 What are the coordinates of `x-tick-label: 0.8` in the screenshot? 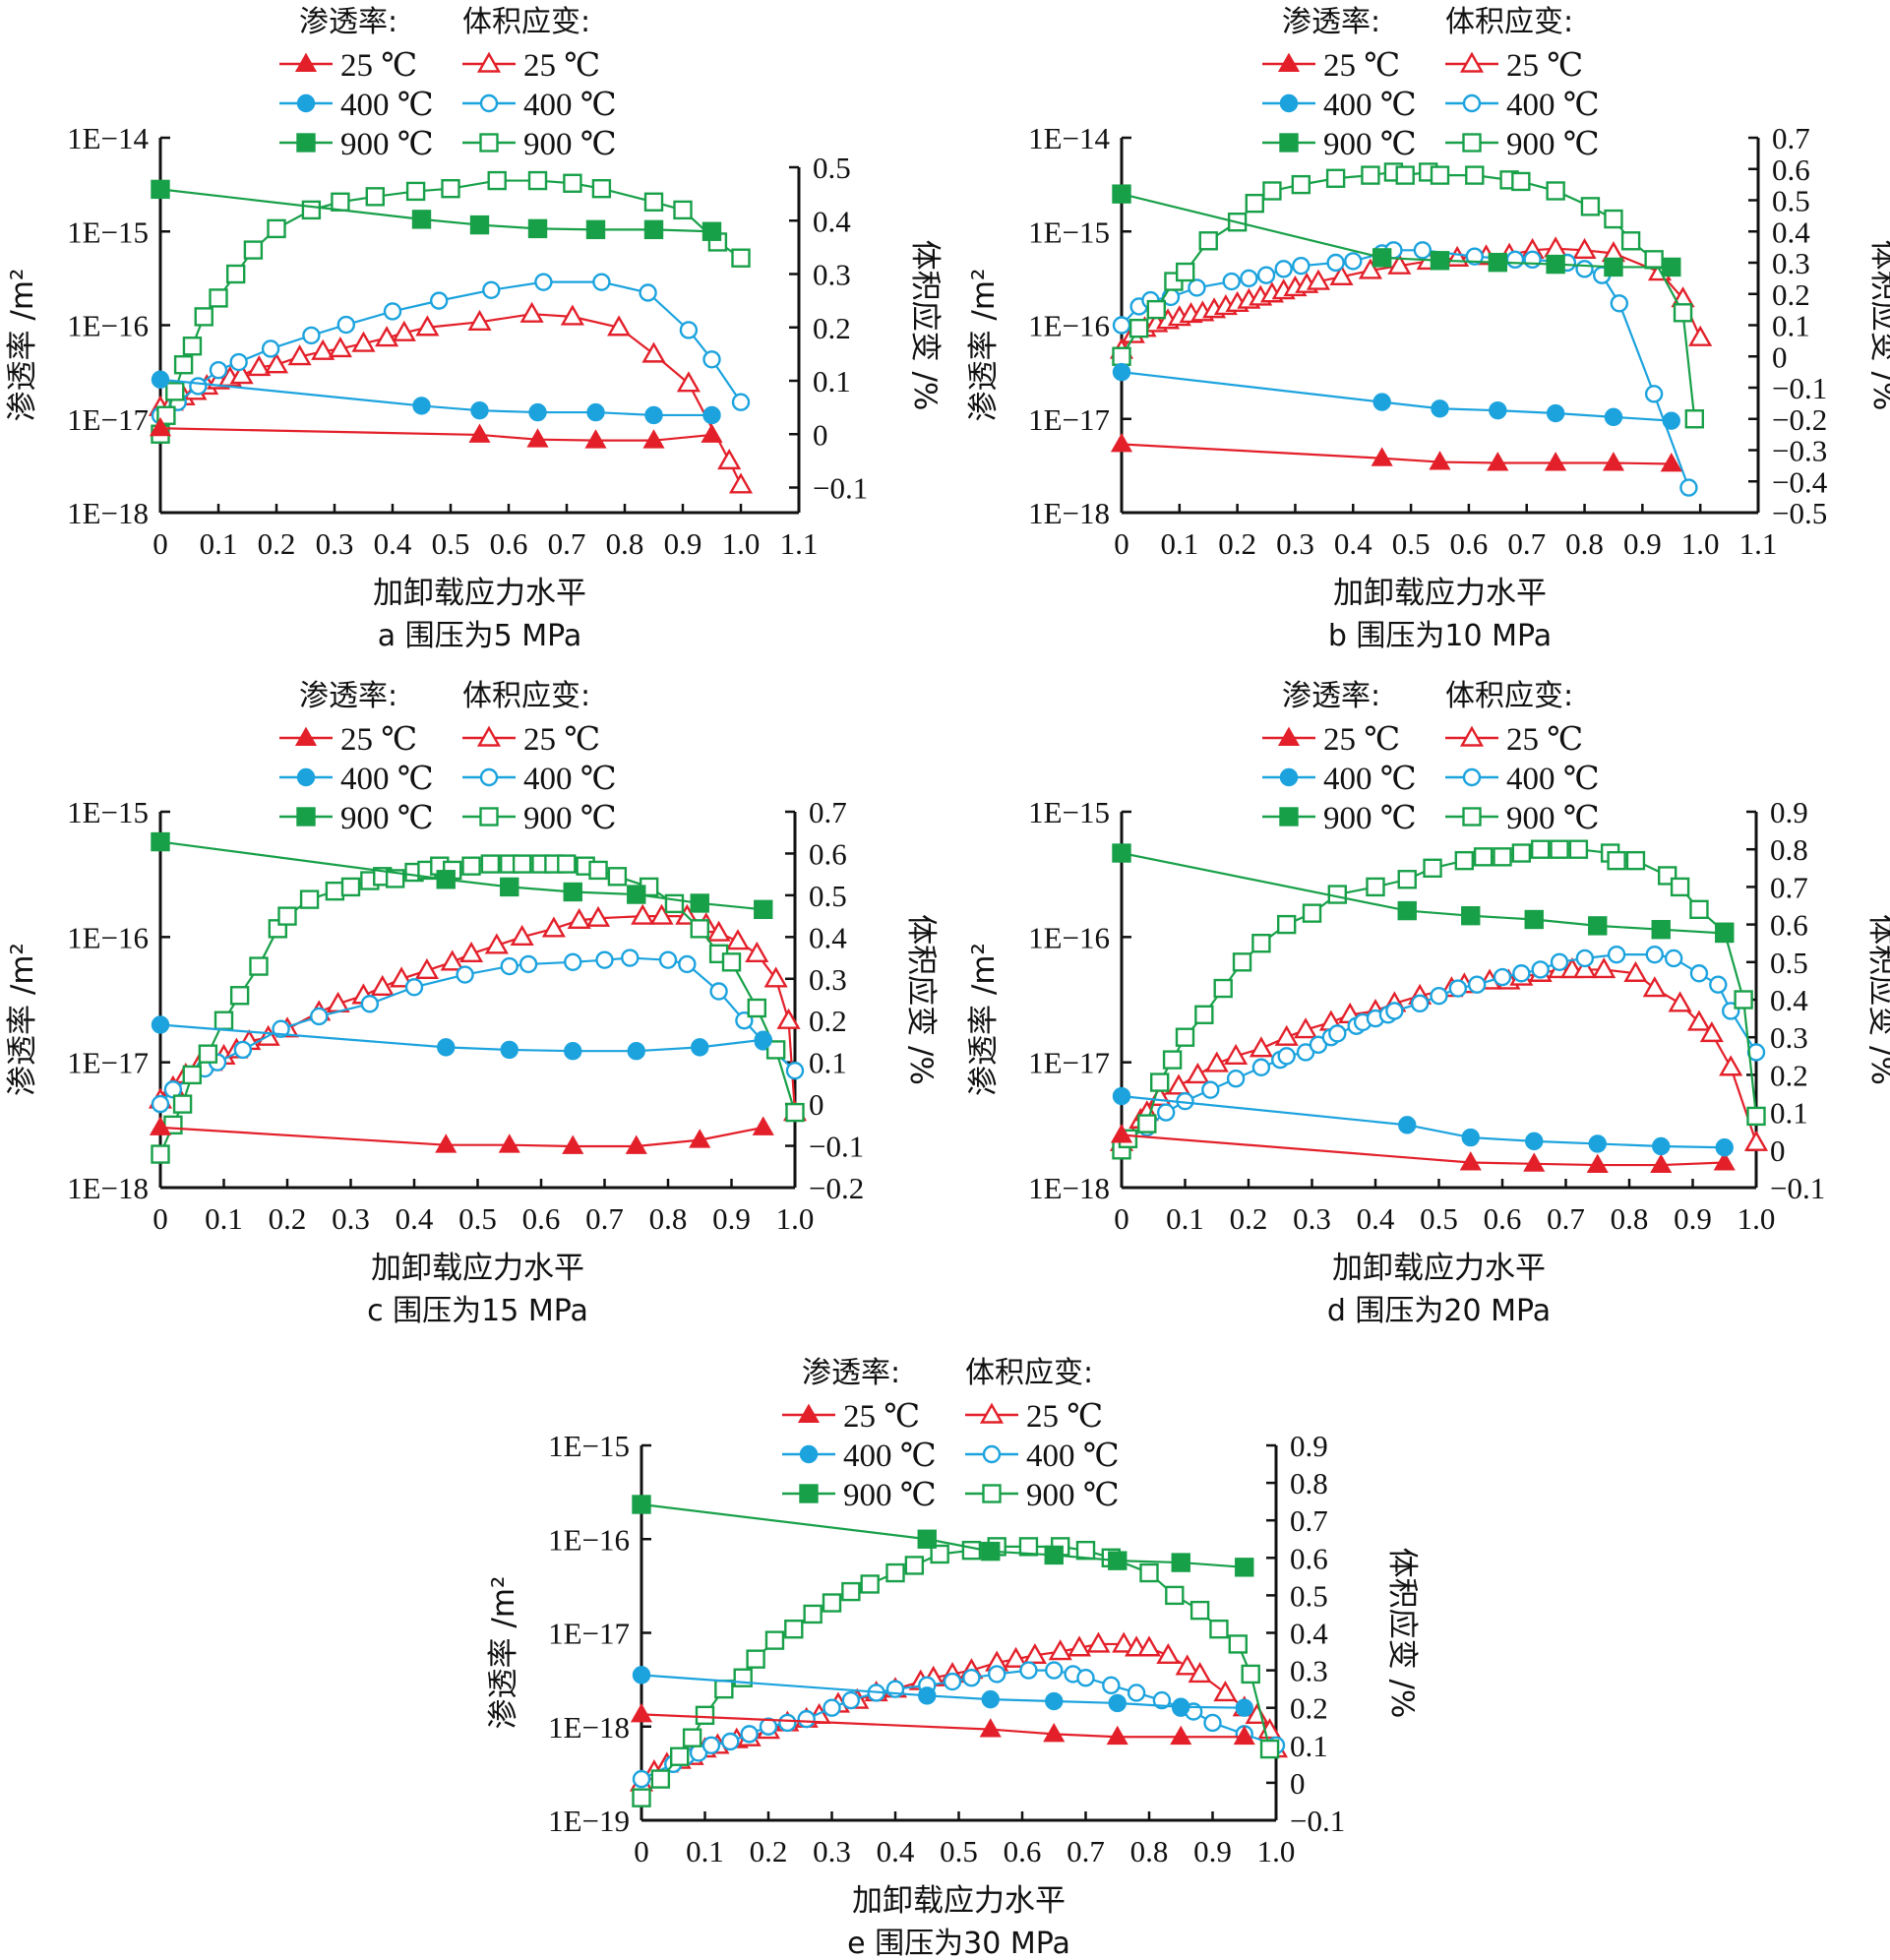 It's located at (1630, 1218).